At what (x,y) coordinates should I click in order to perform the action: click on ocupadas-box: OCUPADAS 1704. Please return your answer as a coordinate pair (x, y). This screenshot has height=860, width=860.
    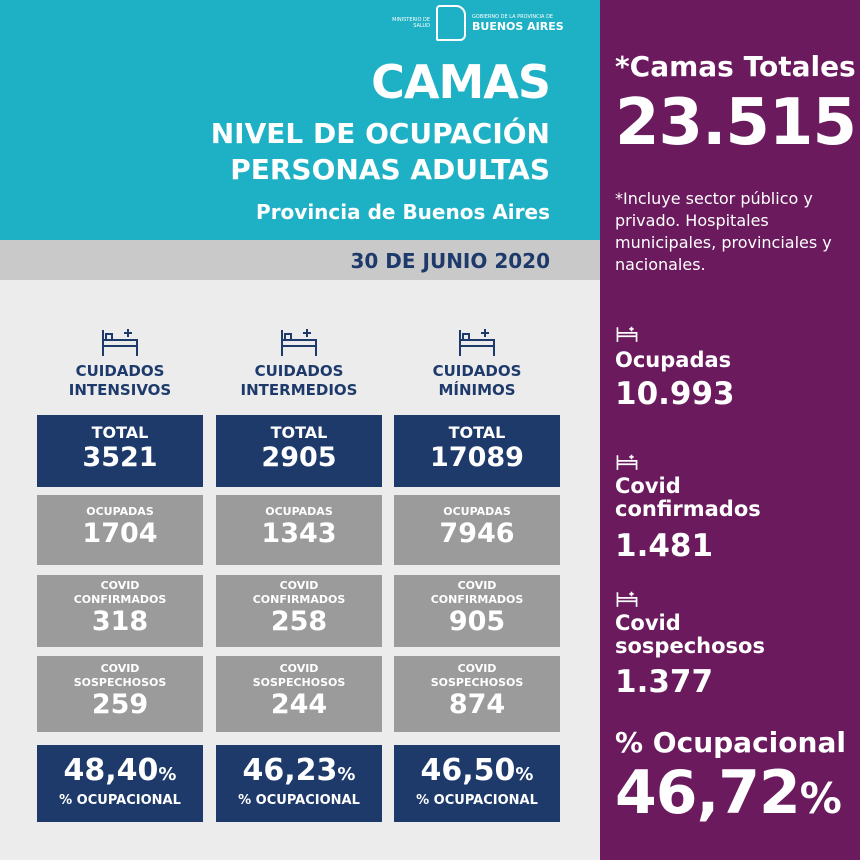
    Looking at the image, I should click on (120, 530).